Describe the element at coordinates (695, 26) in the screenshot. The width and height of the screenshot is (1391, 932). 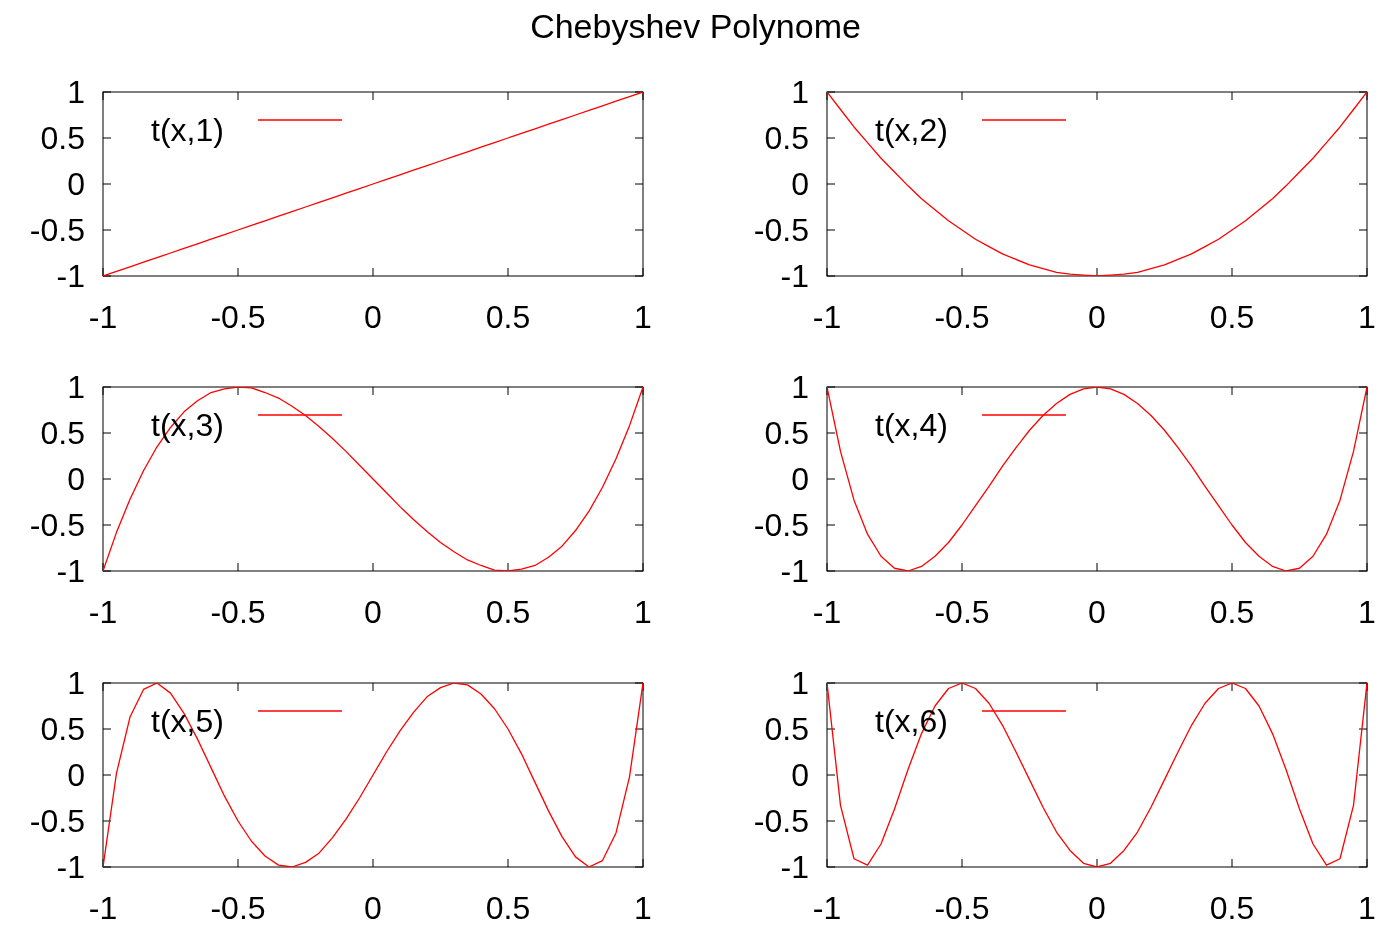
I see `chart-title: Chebyshev Polynome` at that location.